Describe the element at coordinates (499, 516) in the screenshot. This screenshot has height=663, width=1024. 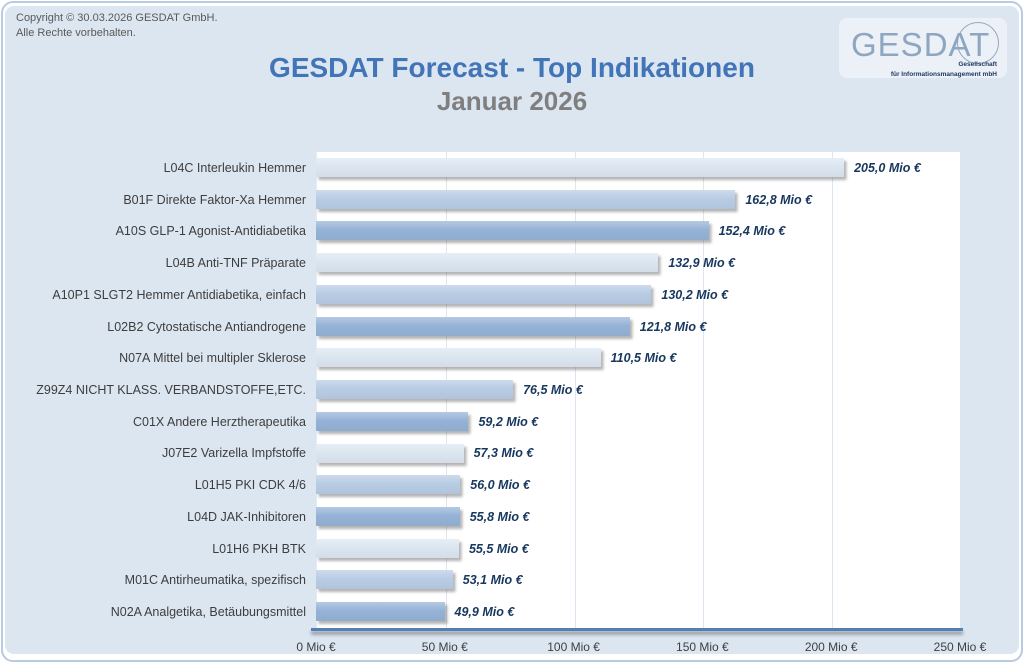
I see `value-label: 55,8 Mio €` at that location.